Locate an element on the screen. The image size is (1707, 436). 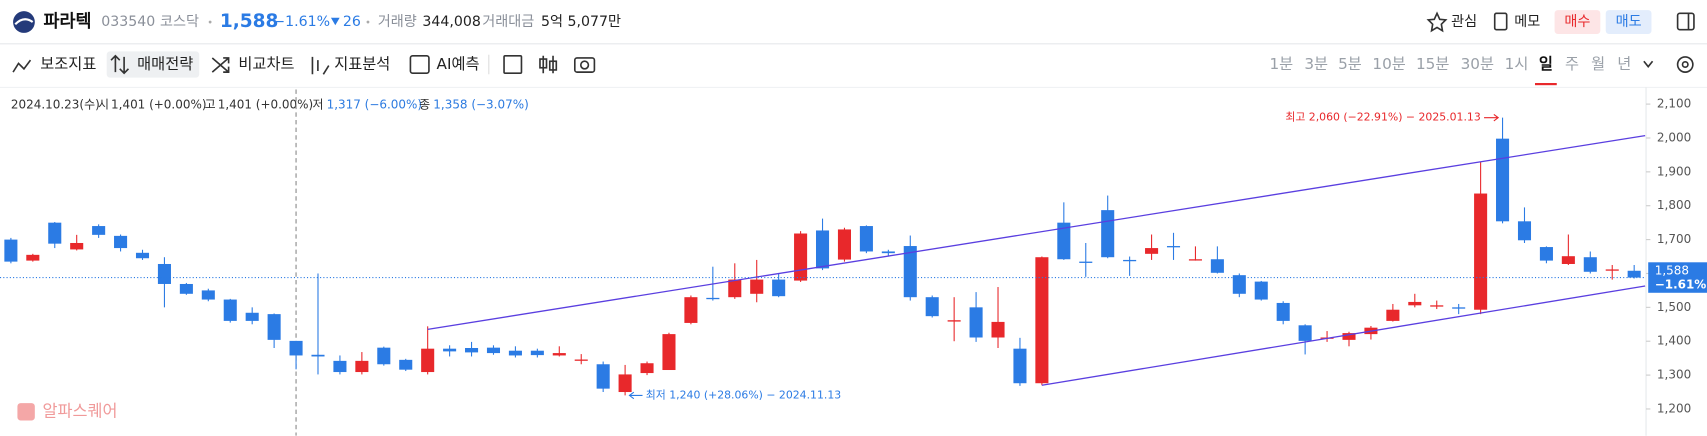
period-tab: 3분 is located at coordinates (1316, 64).